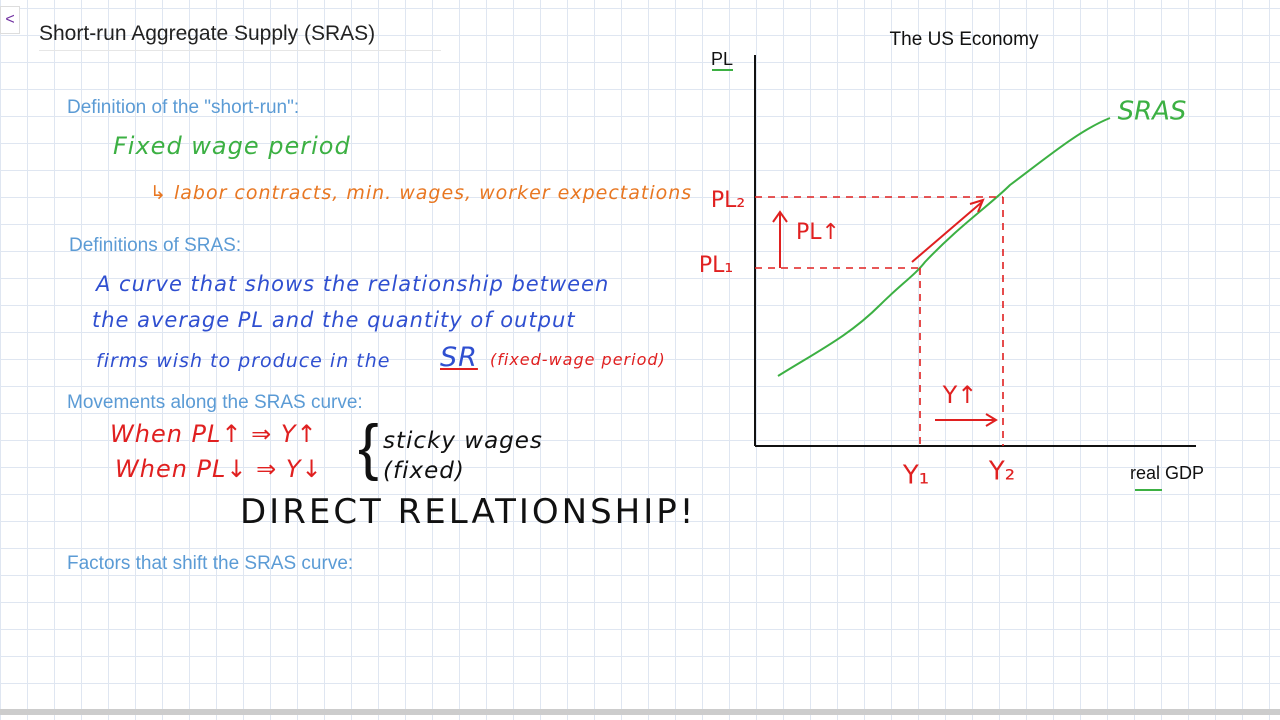 The image size is (1280, 720). I want to click on note: (fixed), so click(424, 471).